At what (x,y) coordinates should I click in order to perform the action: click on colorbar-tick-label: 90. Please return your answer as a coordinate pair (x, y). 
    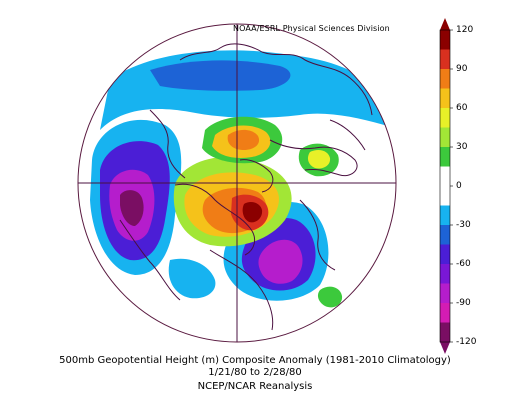
    Looking at the image, I should click on (462, 69).